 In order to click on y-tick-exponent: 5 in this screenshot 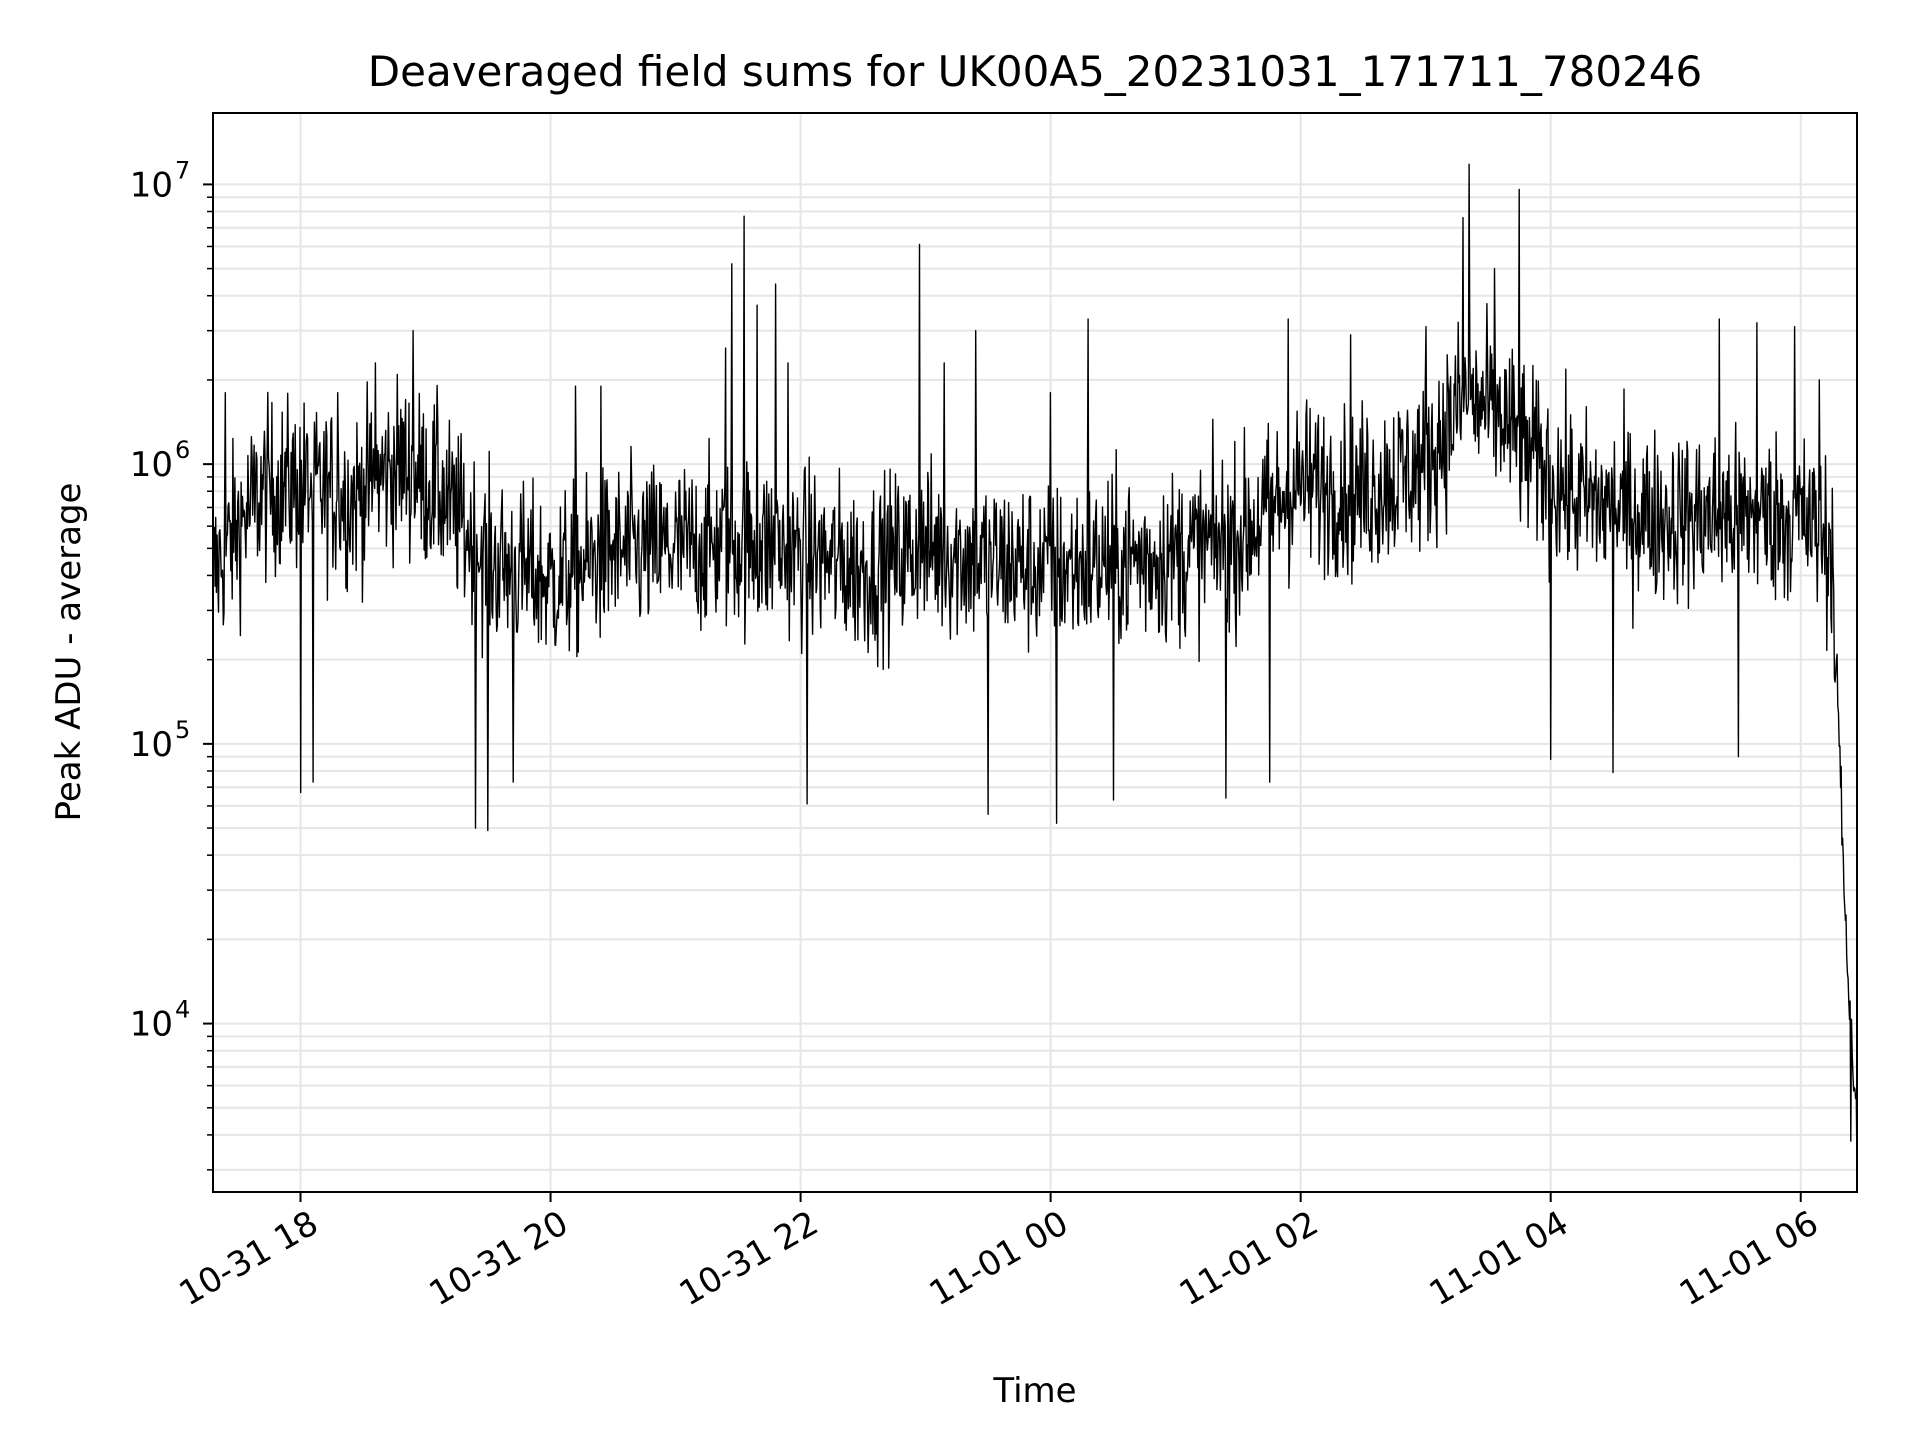, I will do `click(182, 730)`.